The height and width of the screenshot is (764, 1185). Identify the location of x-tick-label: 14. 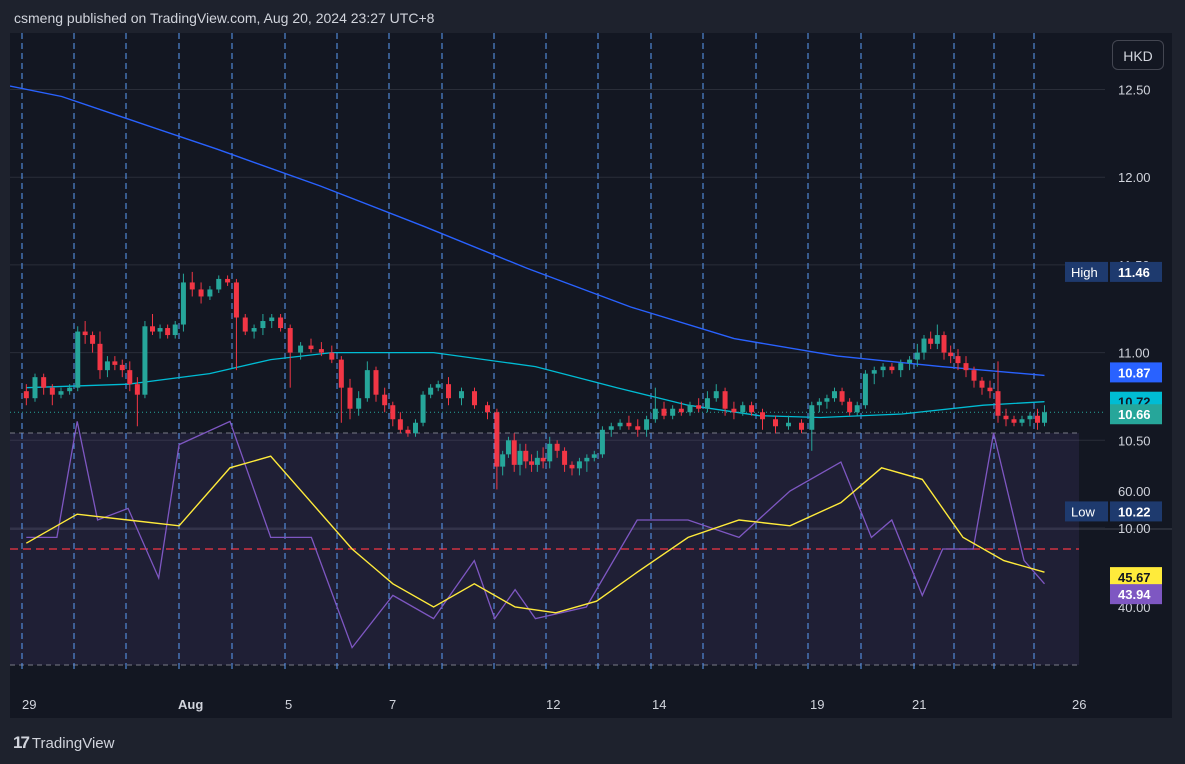
(659, 704).